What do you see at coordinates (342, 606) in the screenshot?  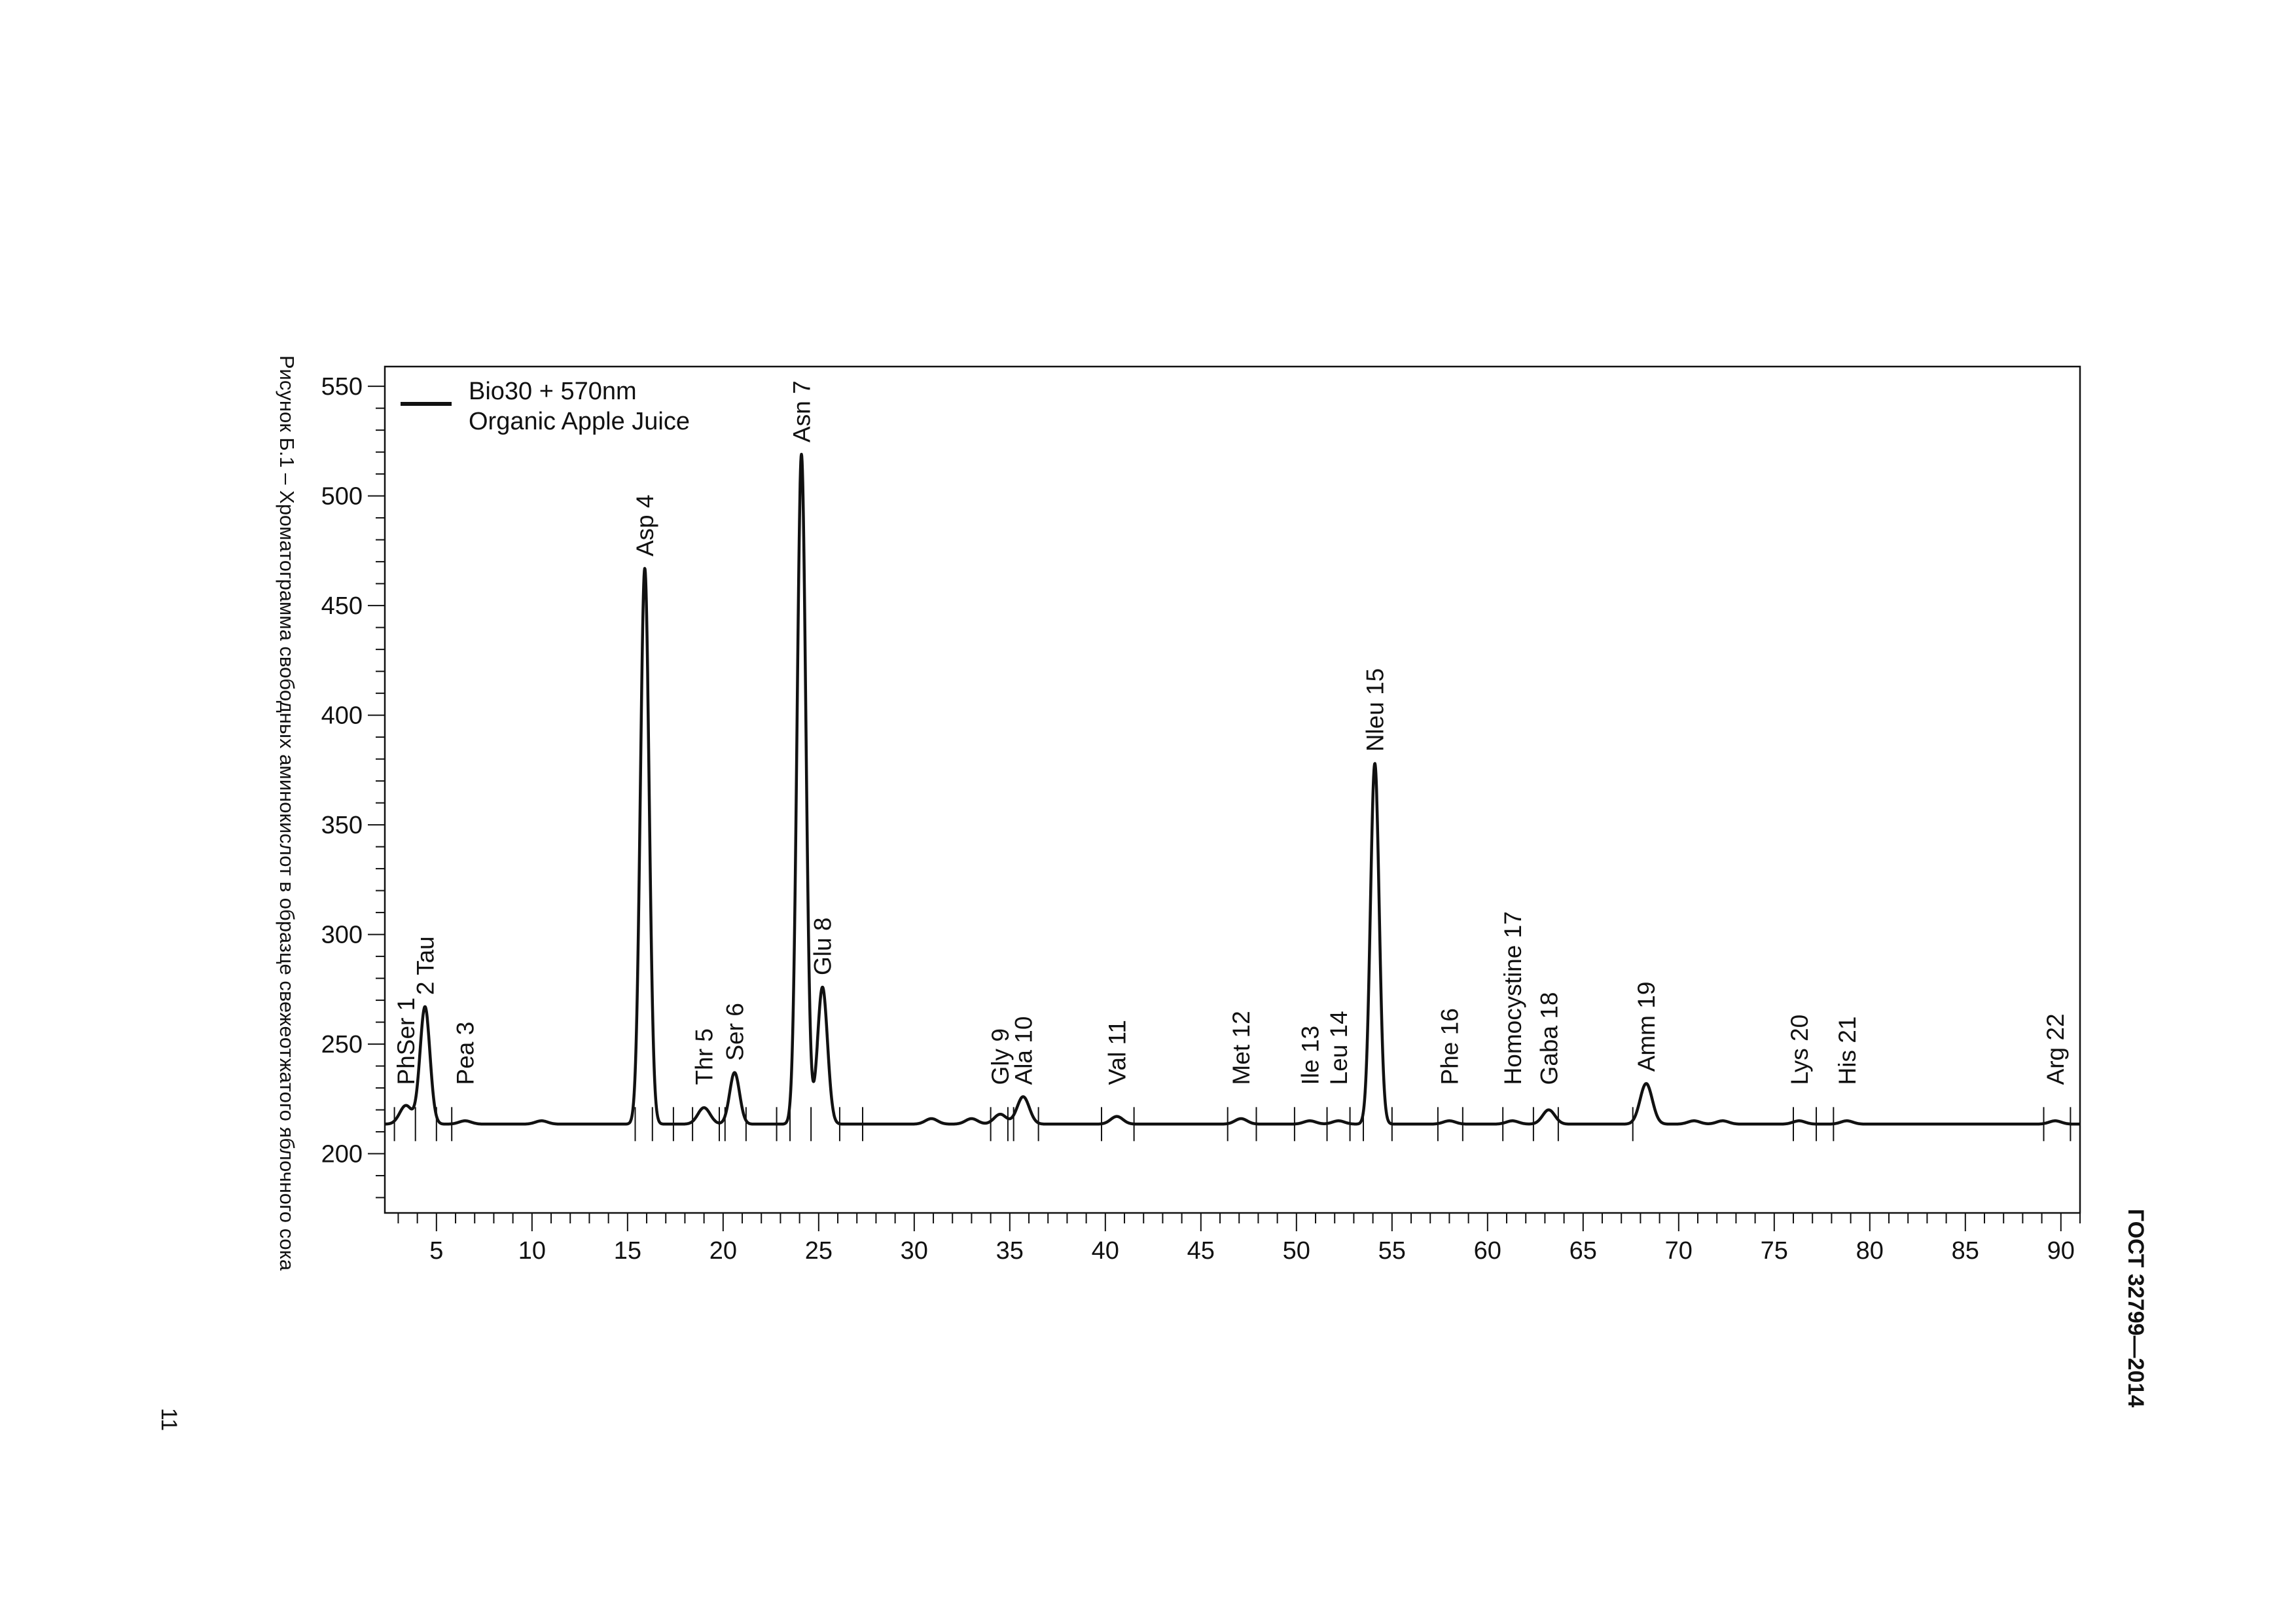 I see `y-tick-label: 450` at bounding box center [342, 606].